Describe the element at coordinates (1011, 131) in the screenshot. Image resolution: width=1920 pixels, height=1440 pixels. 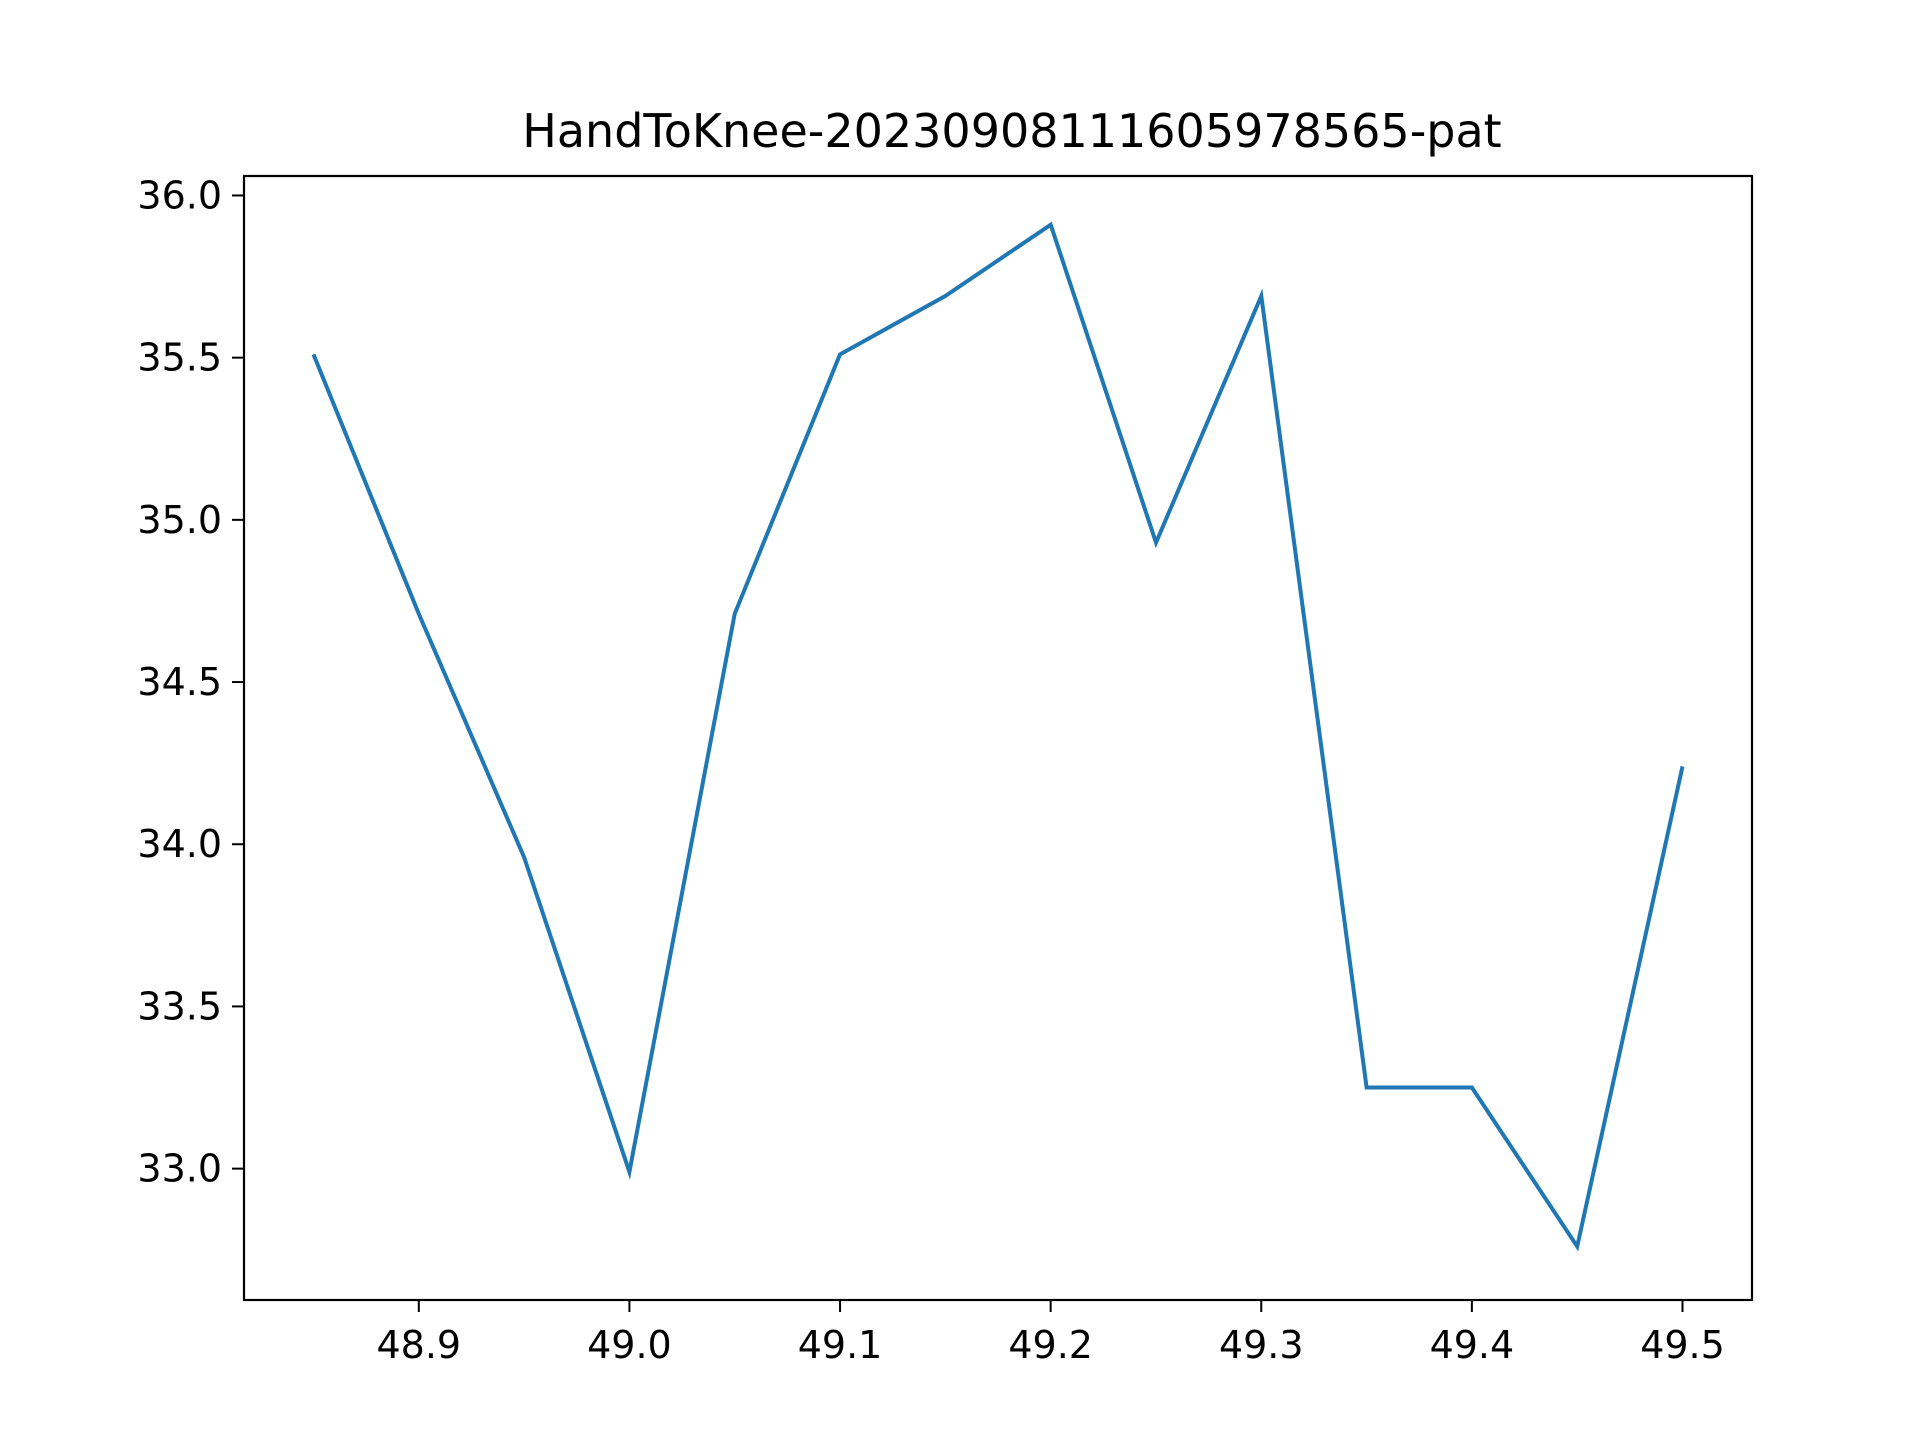
I see `chart-title: HandToKnee-20230908111605978565-pat` at that location.